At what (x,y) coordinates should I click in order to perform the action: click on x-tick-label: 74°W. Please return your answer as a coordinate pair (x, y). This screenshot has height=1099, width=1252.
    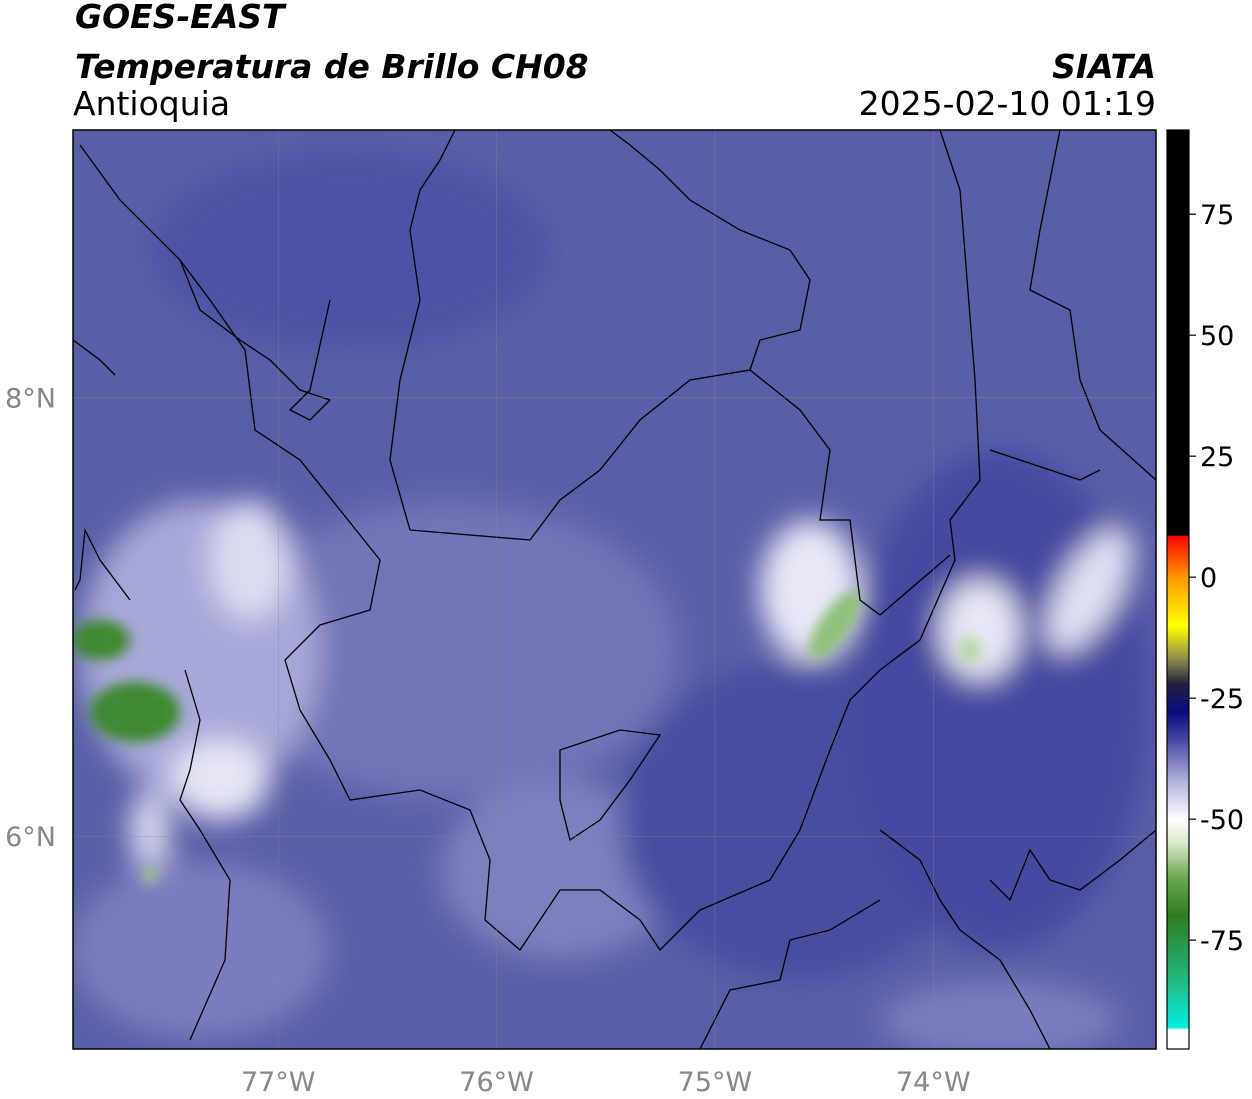
    Looking at the image, I should click on (933, 1082).